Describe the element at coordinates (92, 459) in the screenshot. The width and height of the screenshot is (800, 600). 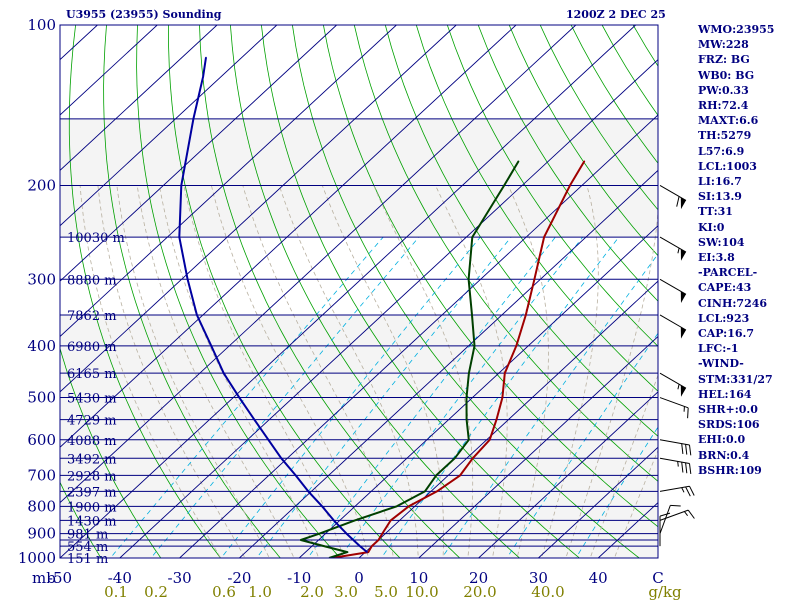
I see `height-label: 3492 m` at that location.